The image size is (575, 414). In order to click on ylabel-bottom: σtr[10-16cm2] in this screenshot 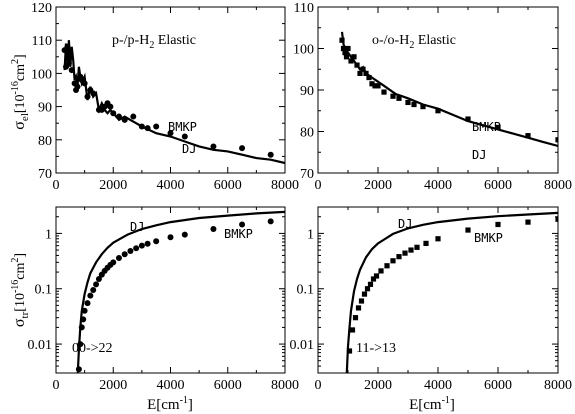, I will do `click(20, 290)`.